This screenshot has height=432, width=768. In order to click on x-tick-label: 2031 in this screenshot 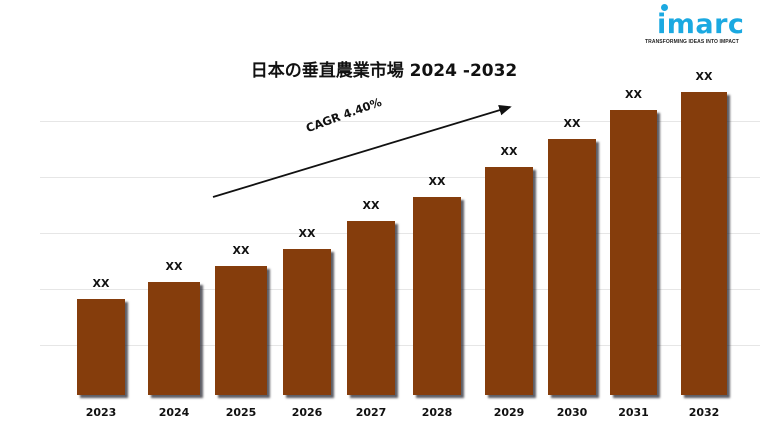, I will do `click(633, 412)`.